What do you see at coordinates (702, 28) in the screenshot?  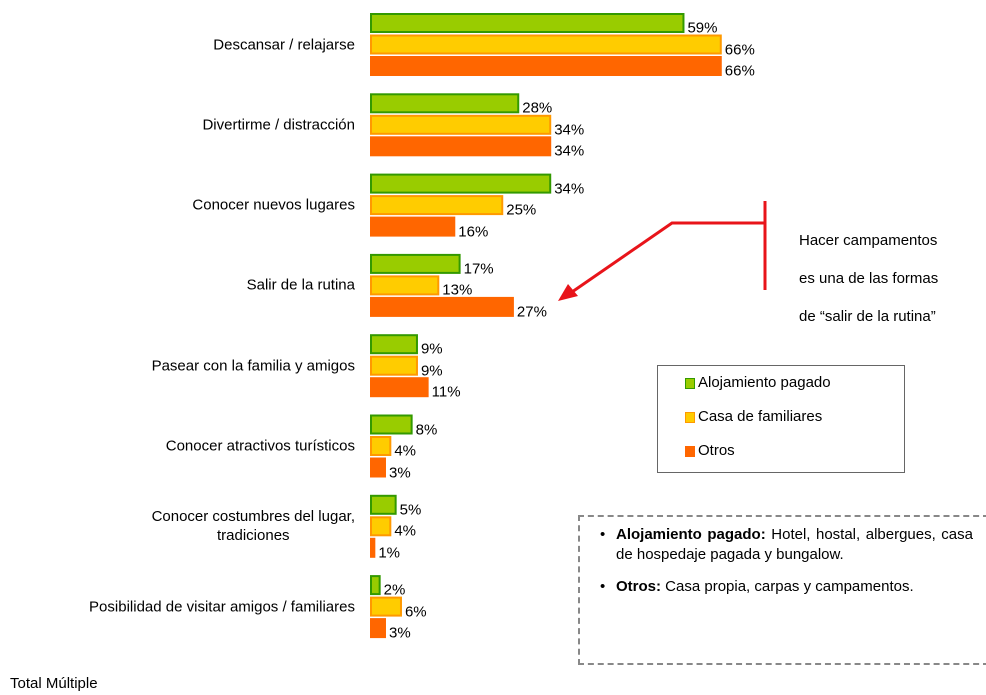 I see `value-label: 59%` at bounding box center [702, 28].